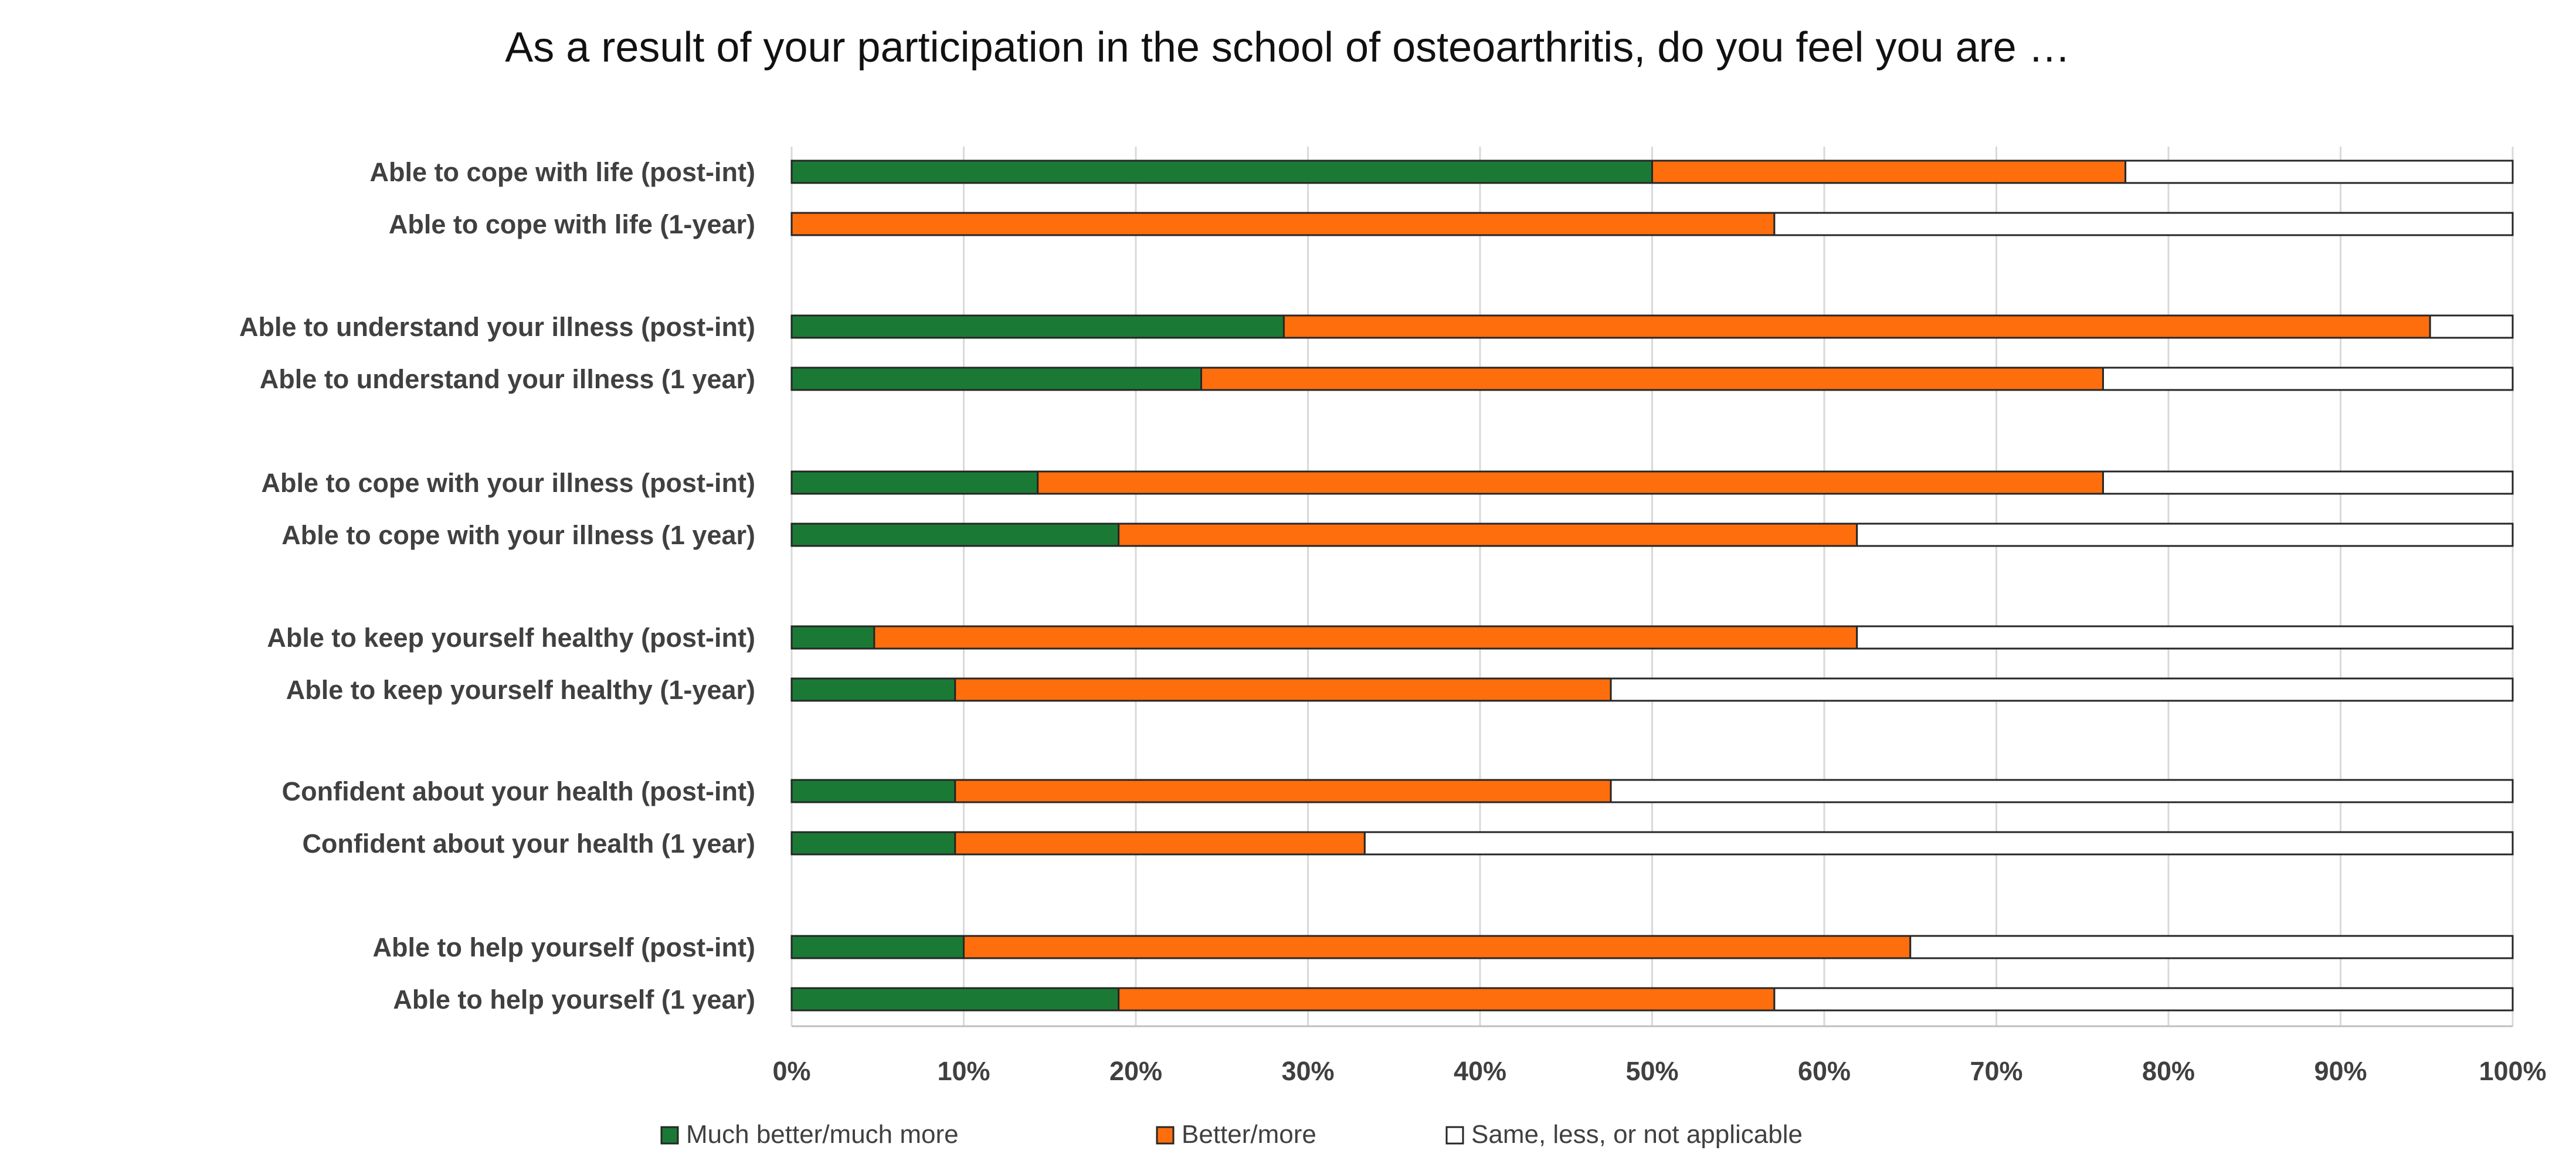  I want to click on x-tick-label: 10%, so click(963, 1071).